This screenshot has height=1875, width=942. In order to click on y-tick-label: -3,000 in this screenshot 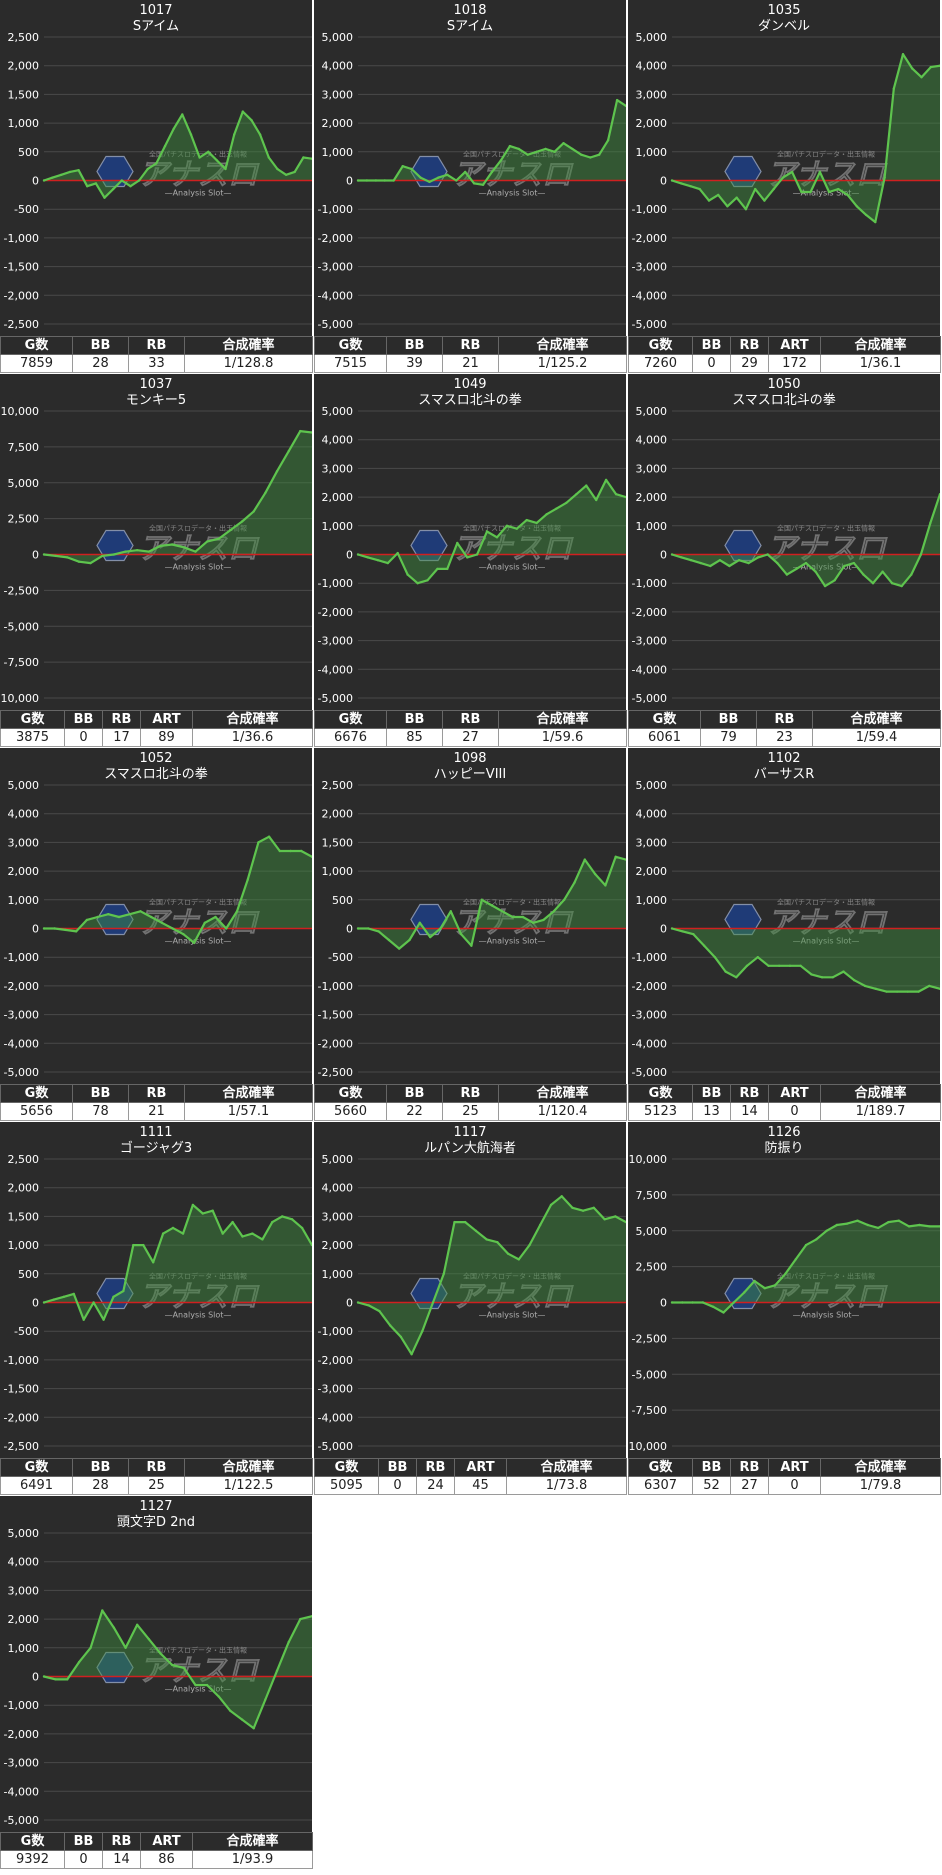, I will do `click(649, 1015)`.